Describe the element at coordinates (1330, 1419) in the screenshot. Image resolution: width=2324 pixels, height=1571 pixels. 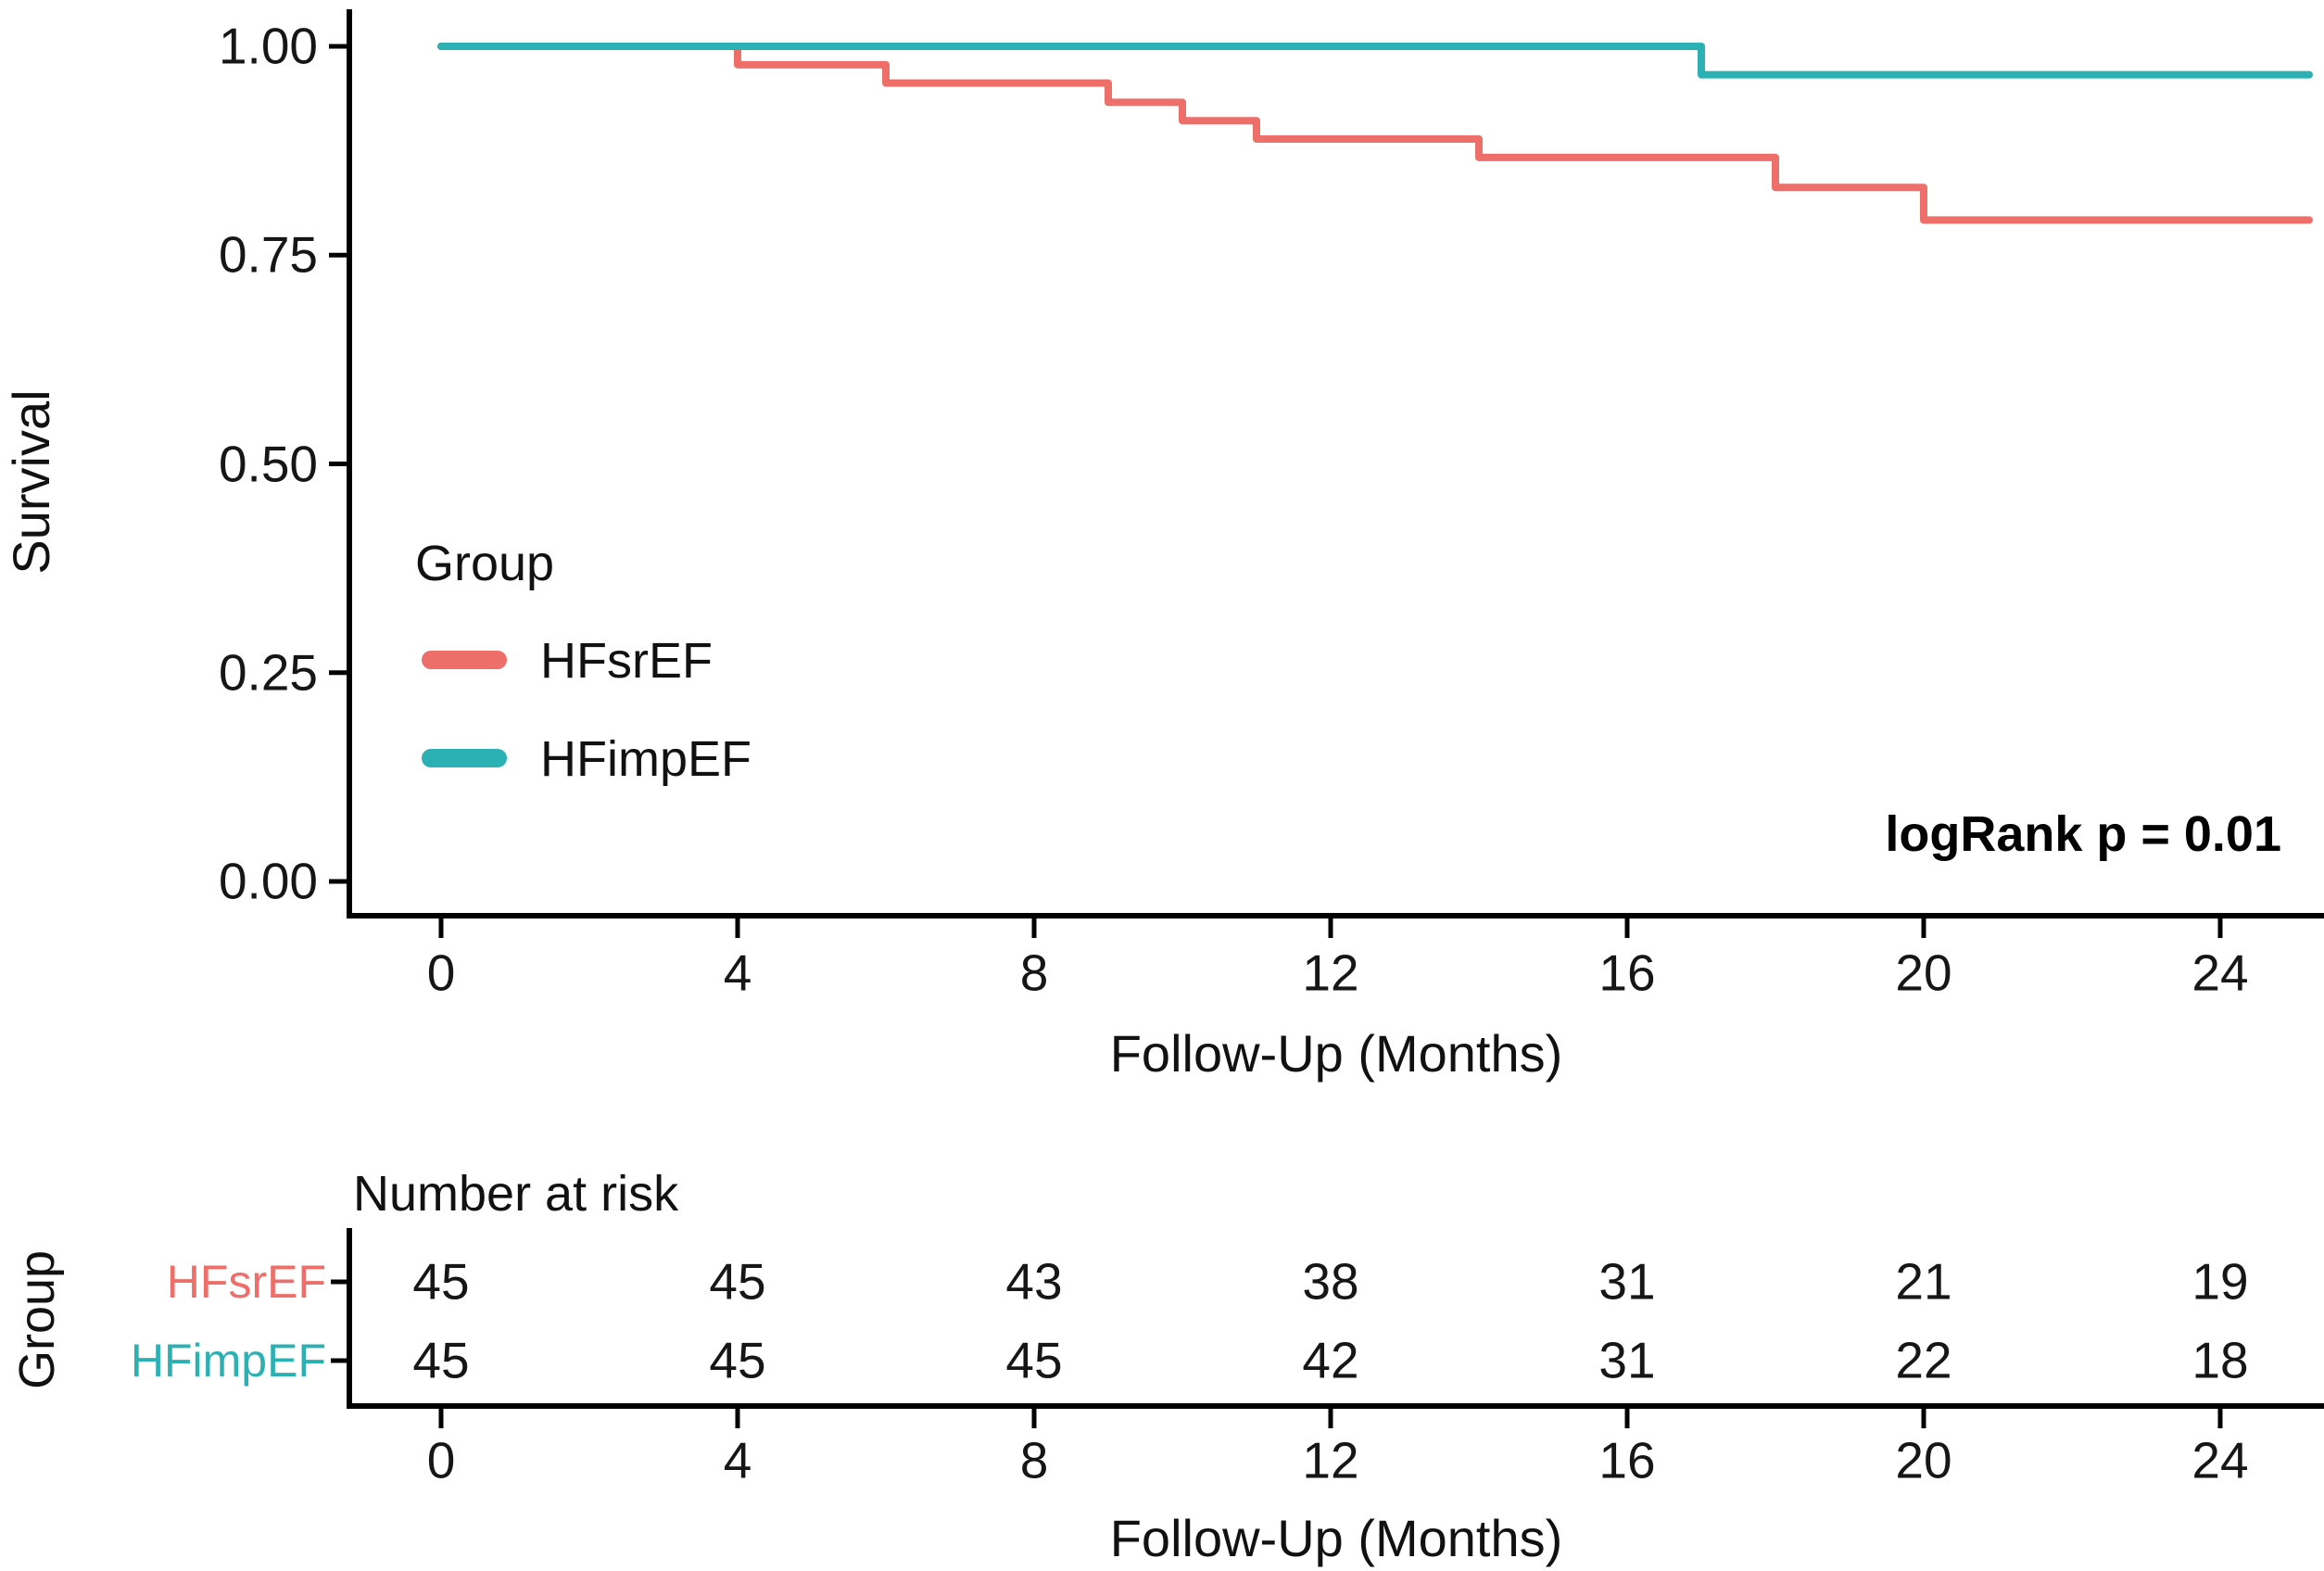
I see `risk-x-axis-ticks` at that location.